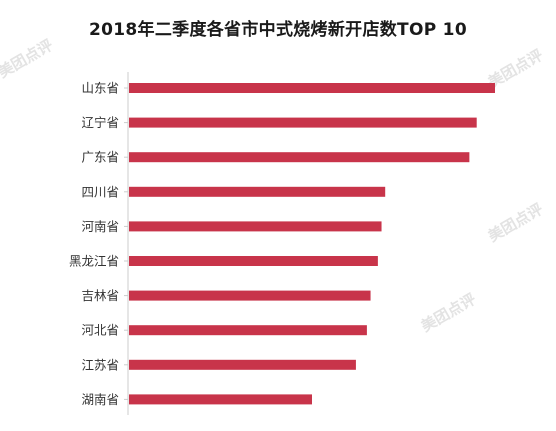  I want to click on category-label: 四川省, so click(100, 191).